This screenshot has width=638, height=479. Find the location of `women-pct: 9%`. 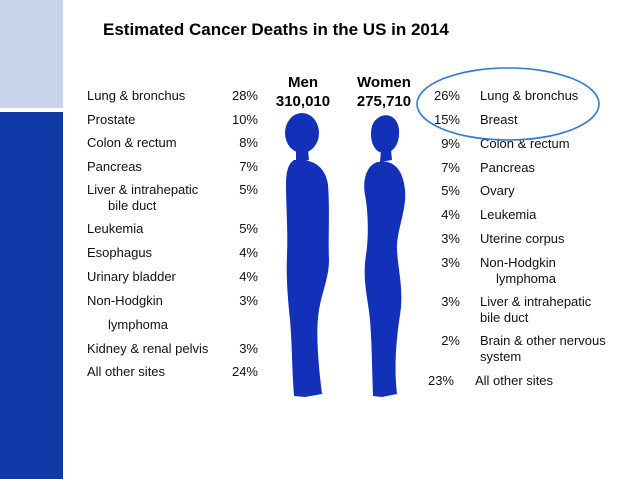

women-pct: 9% is located at coordinates (450, 143).